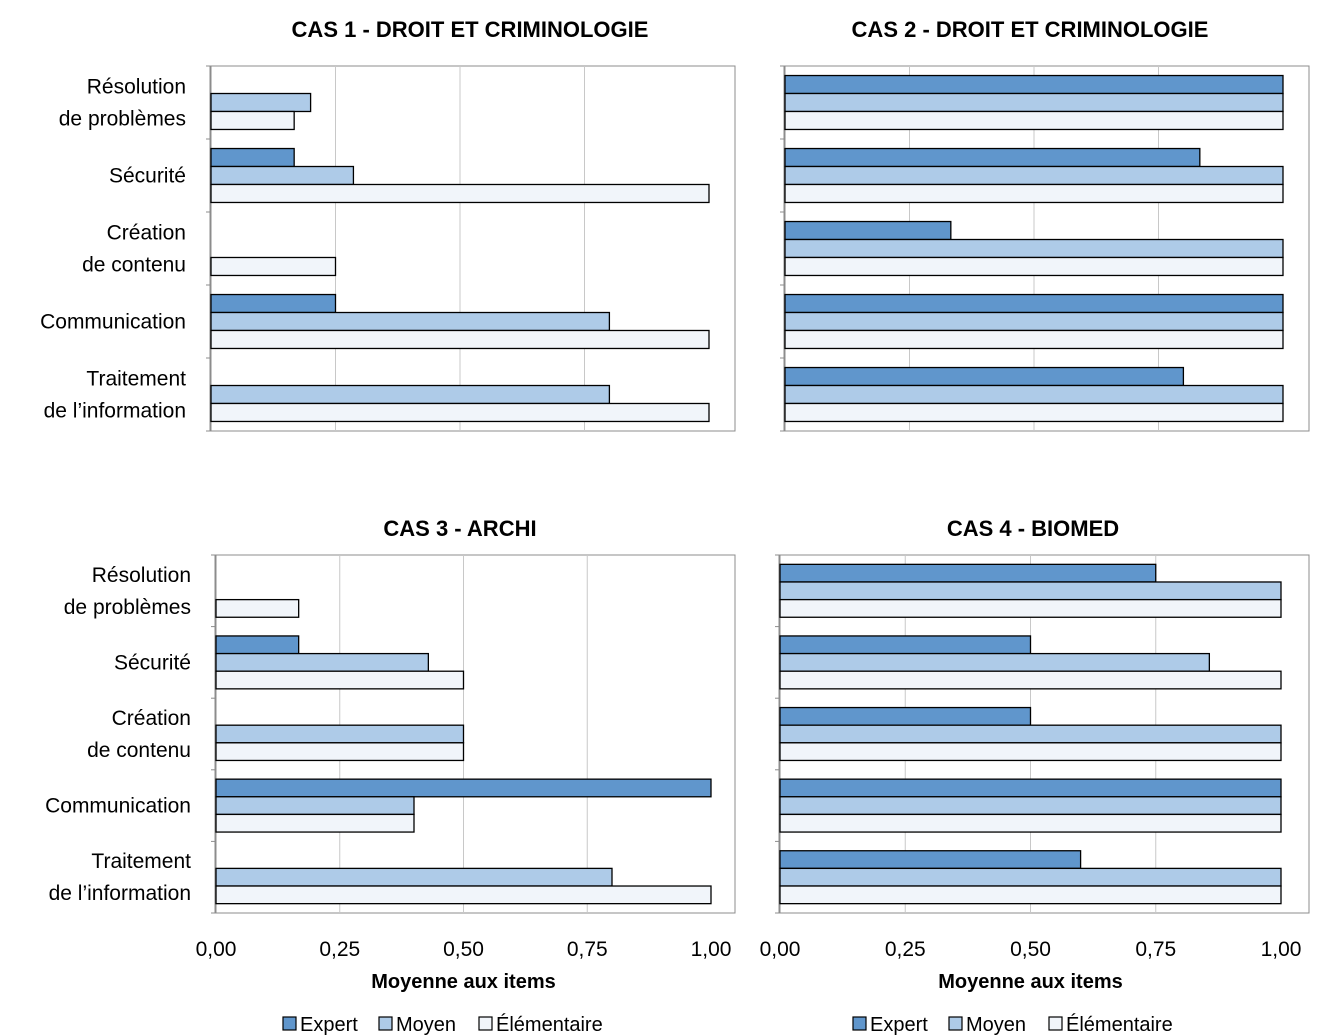  Describe the element at coordinates (472, 248) in the screenshot. I see `plot-area` at that location.